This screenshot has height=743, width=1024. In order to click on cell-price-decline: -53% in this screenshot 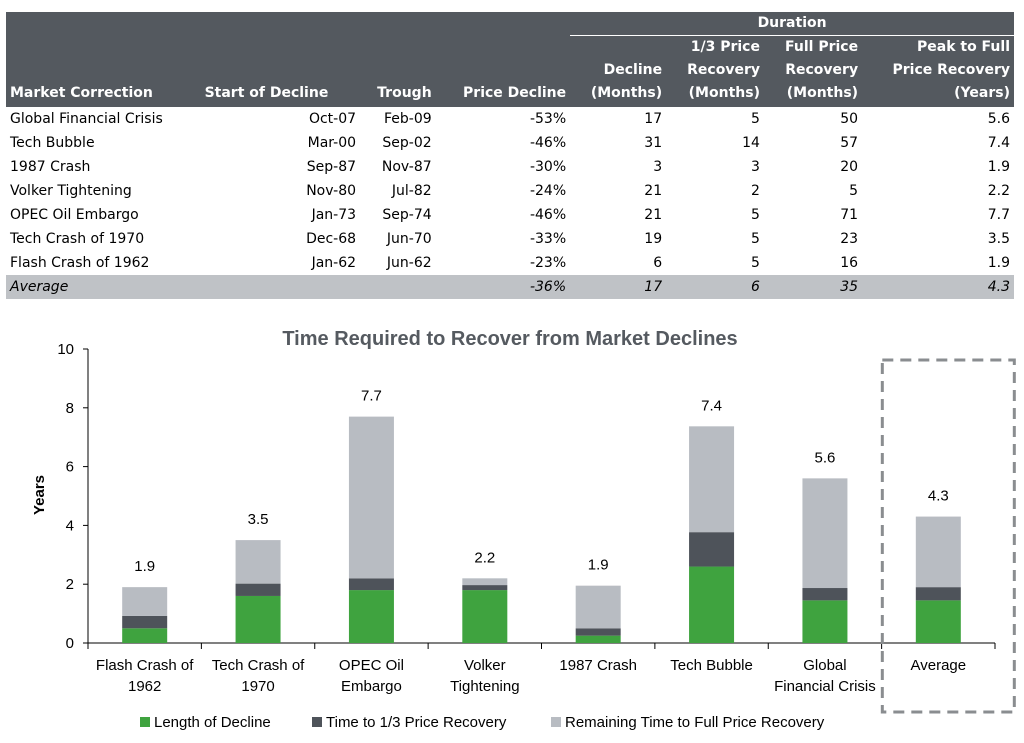, I will do `click(548, 119)`.